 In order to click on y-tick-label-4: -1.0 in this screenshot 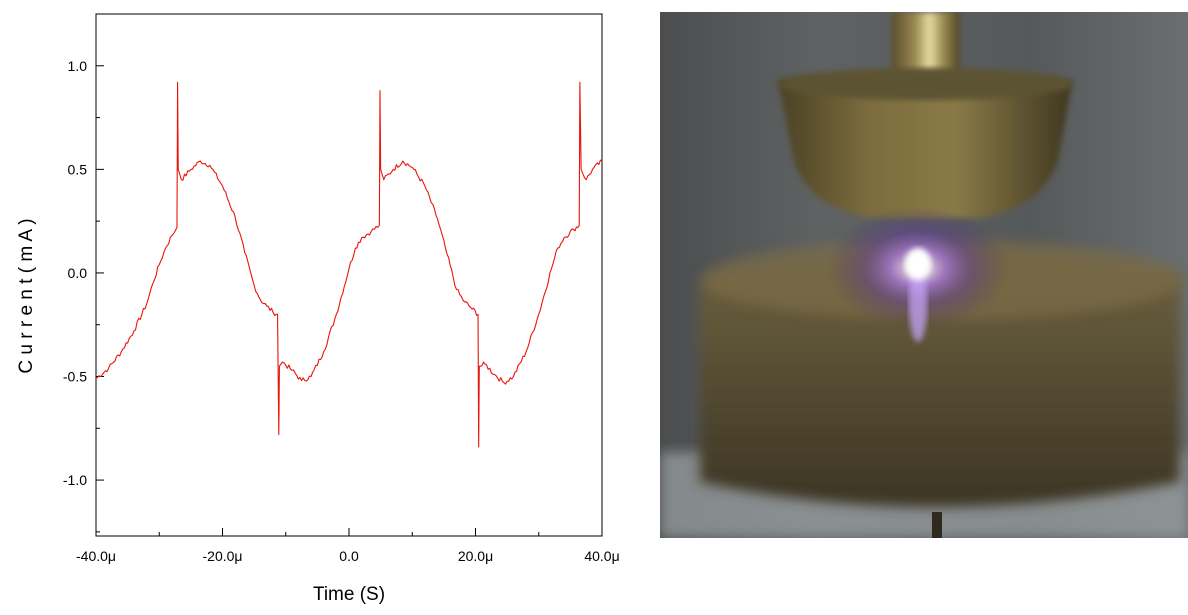, I will do `click(75, 480)`.